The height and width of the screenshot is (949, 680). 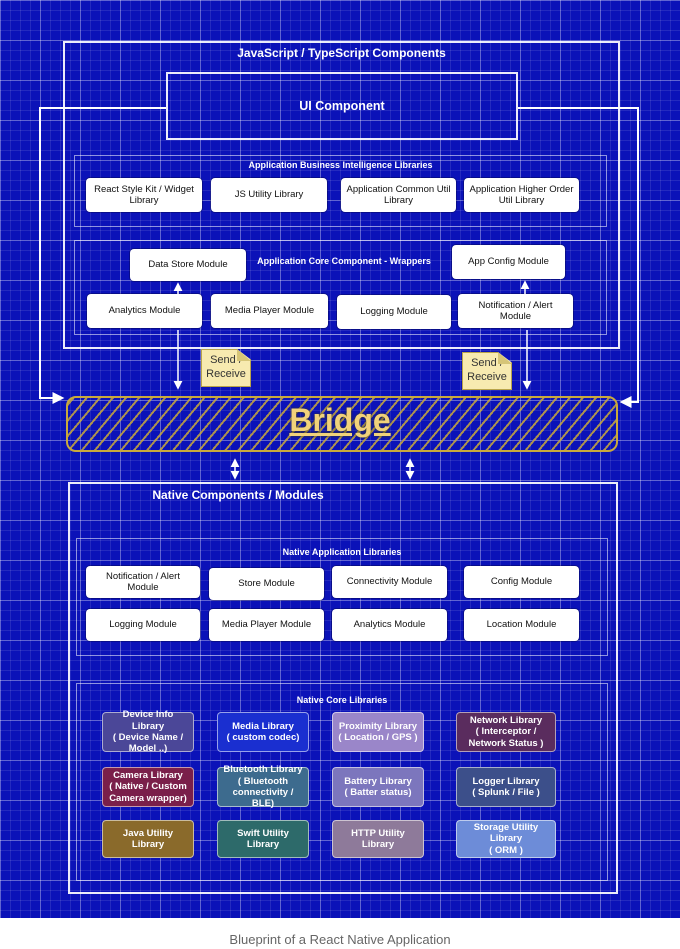 I want to click on native-app-module: Logging Module, so click(x=143, y=625).